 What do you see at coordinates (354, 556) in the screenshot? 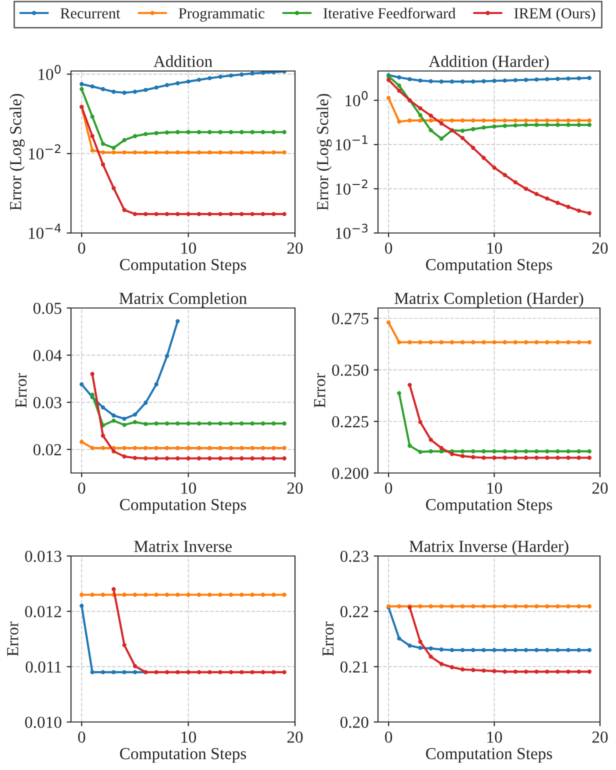
I see `y-tick-label: 0.23` at bounding box center [354, 556].